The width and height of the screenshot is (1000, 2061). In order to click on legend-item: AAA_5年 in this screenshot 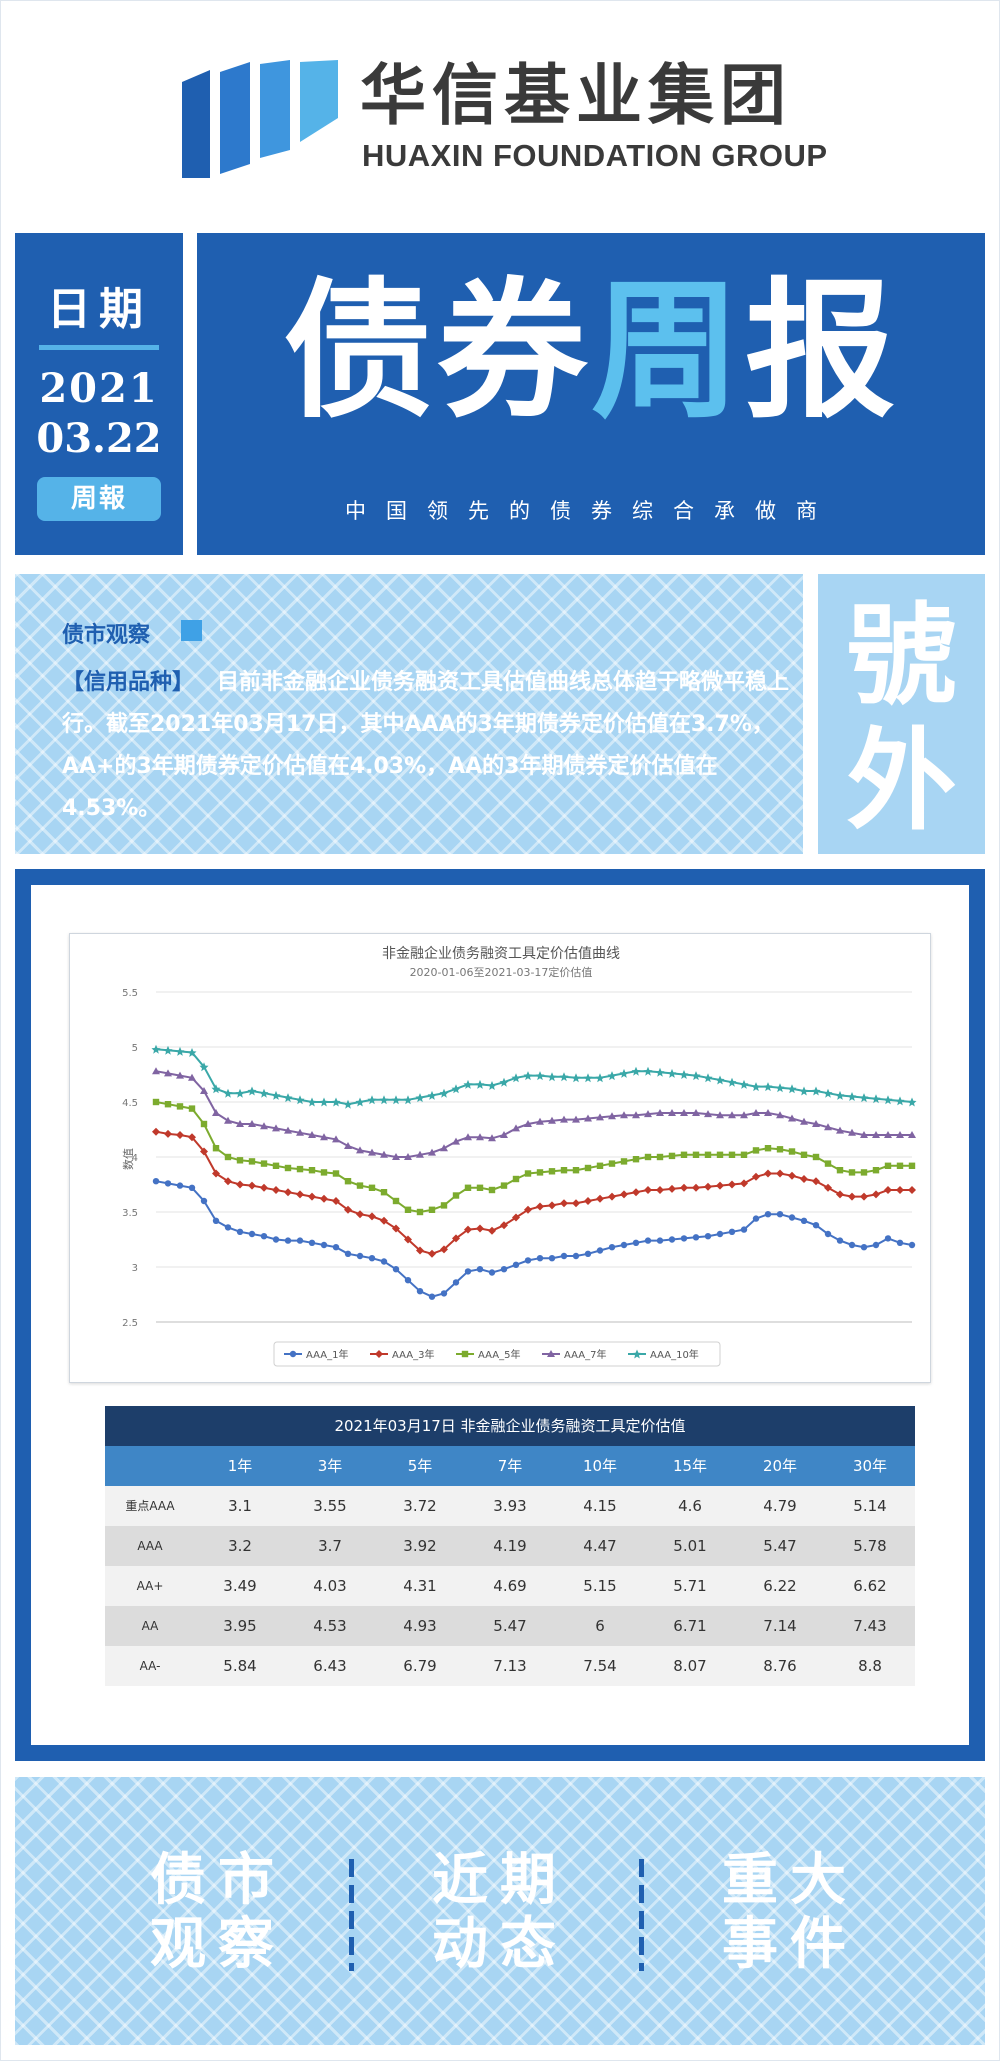, I will do `click(488, 1354)`.